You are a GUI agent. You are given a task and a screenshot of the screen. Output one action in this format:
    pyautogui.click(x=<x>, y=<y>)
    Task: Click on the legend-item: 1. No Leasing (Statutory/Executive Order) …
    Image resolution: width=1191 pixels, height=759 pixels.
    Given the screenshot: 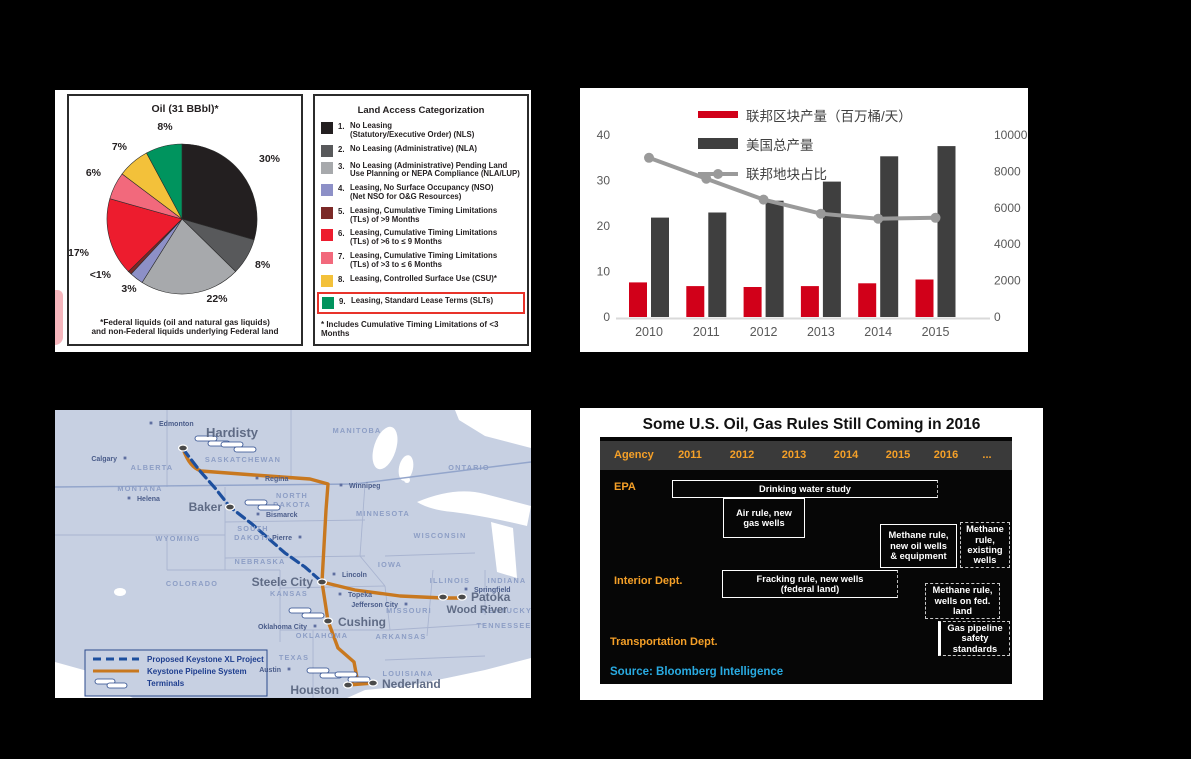 What is the action you would take?
    pyautogui.click(x=422, y=130)
    